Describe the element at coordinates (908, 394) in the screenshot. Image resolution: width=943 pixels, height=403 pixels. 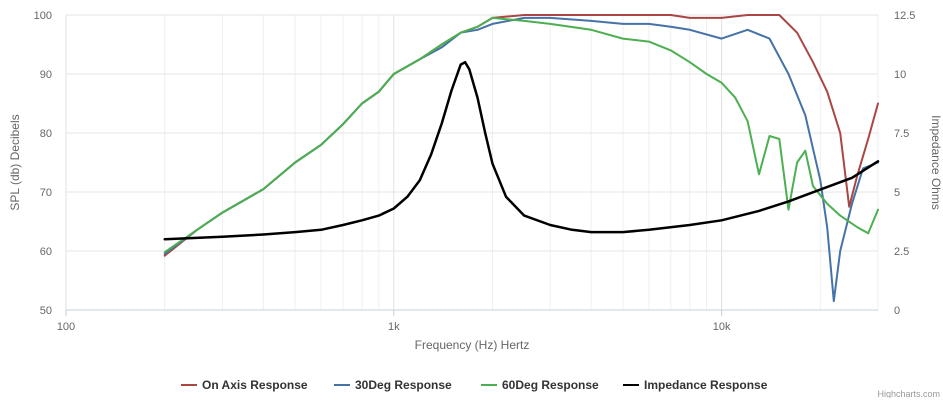
I see `credits-link: Highcharts.com` at that location.